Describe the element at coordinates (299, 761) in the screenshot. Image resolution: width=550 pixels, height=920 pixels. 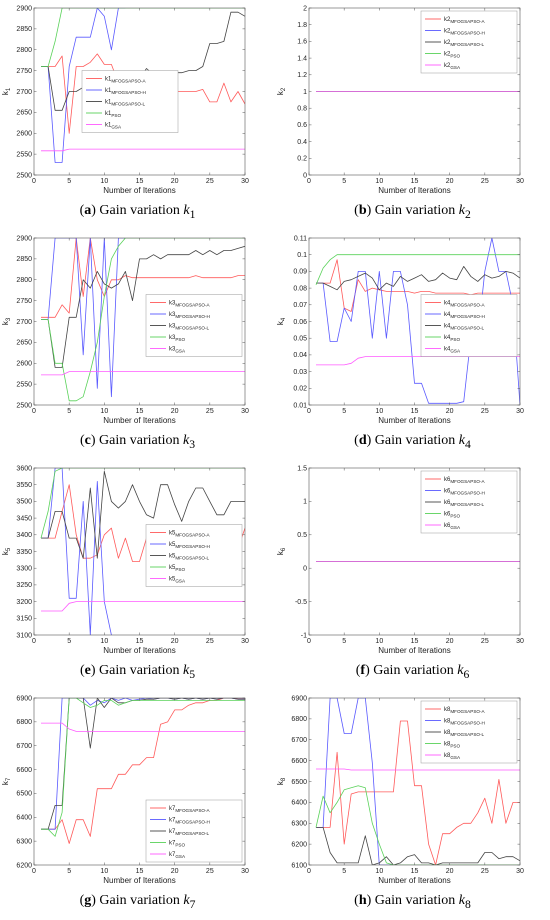
I see `y-tick-label: 6600` at that location.